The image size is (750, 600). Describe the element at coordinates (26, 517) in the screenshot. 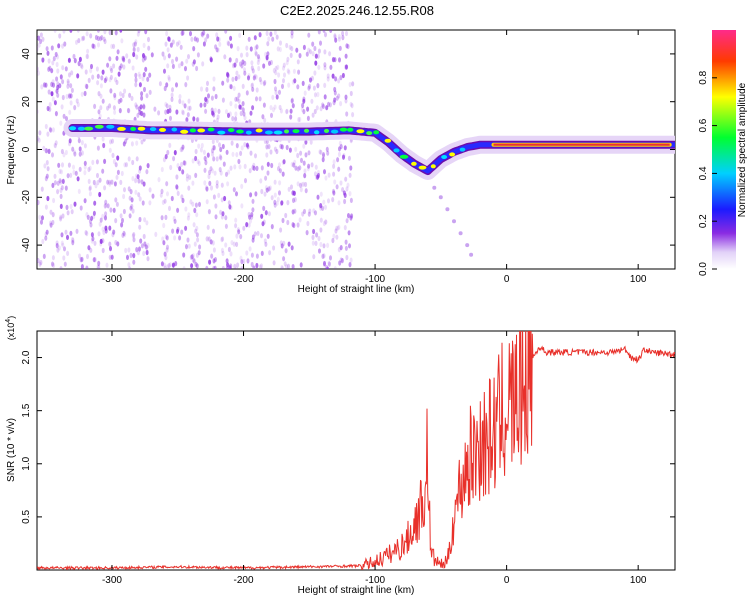

I see `y-tick-label: 0.5` at that location.